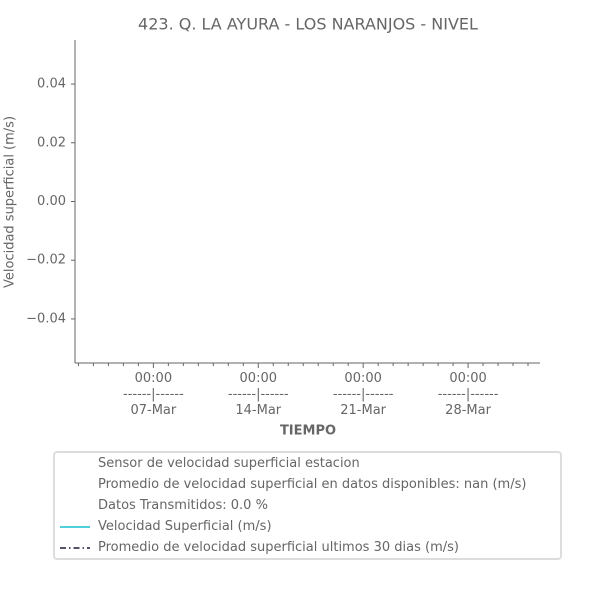 Image resolution: width=600 pixels, height=600 pixels. Describe the element at coordinates (363, 394) in the screenshot. I see `x-tick-label: 00:00 ------|------ 21-Mar` at that location.